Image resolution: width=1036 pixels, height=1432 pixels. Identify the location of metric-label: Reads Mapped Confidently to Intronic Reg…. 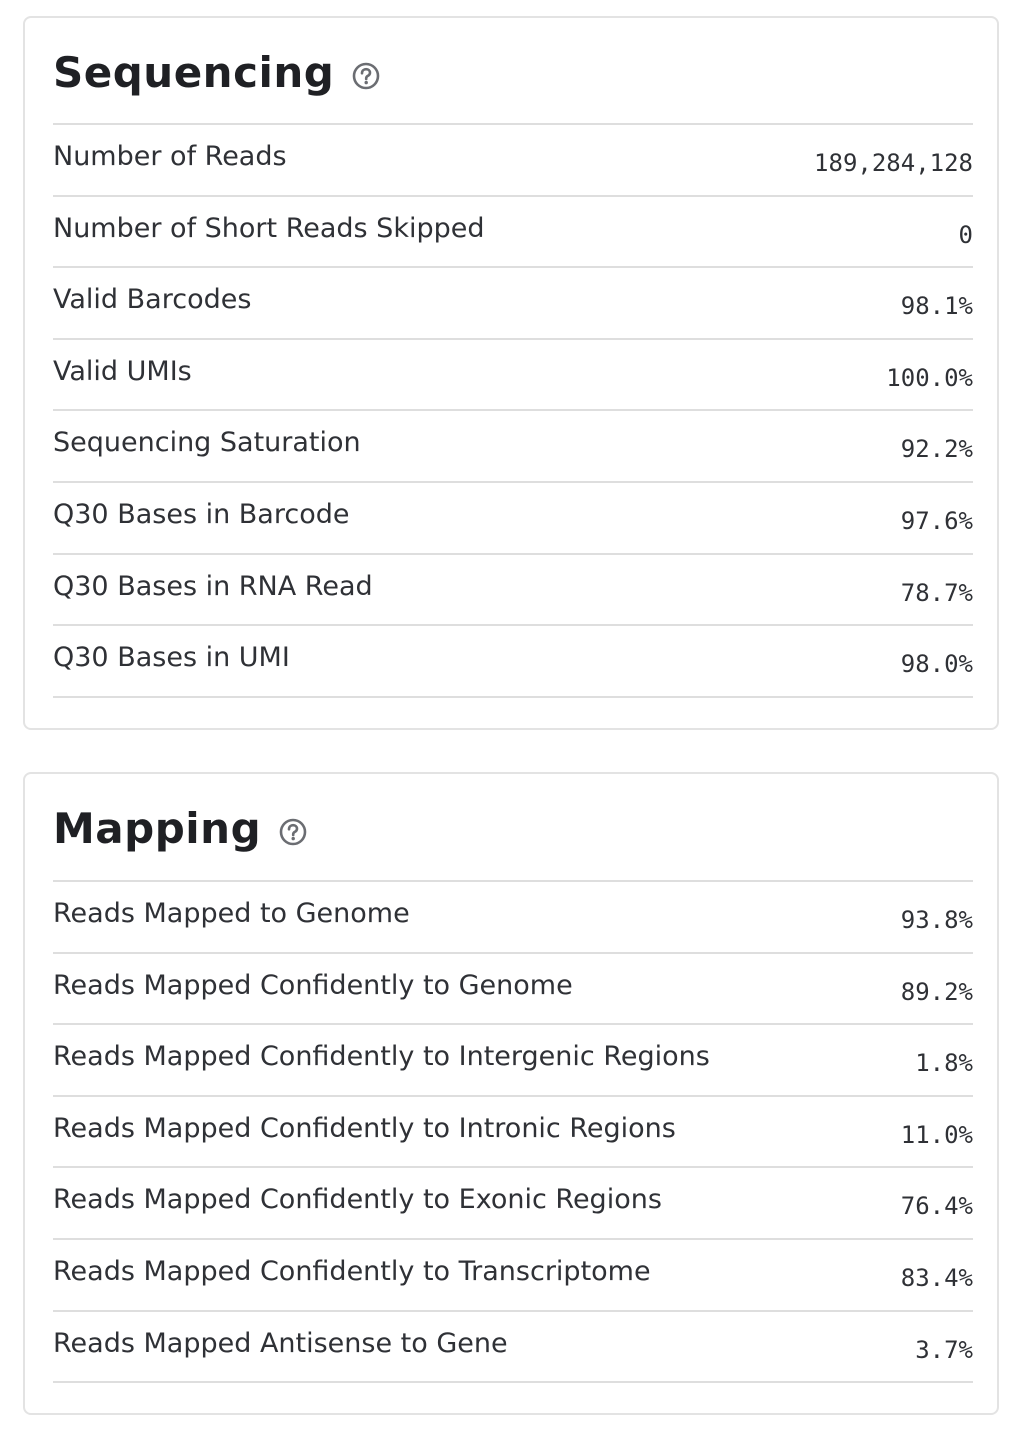
(364, 1128).